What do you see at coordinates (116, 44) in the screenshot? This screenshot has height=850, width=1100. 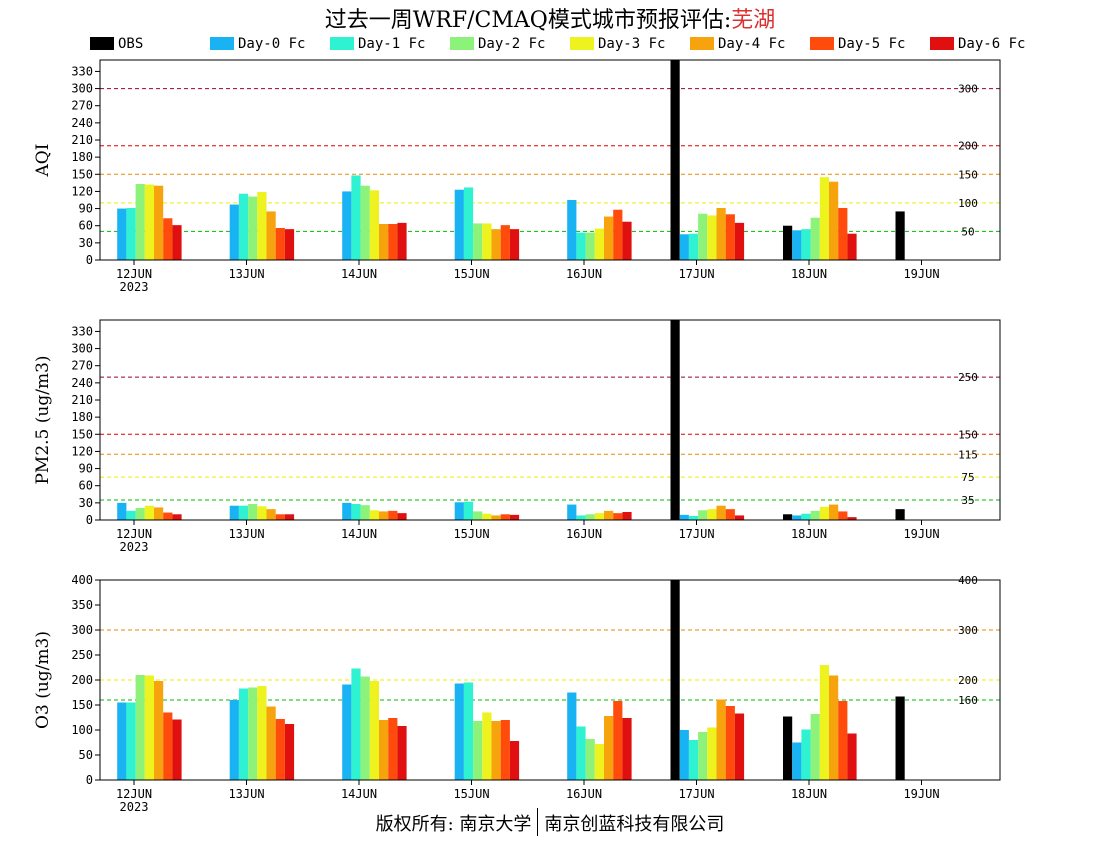 I see `legend-item-obs: OBS` at bounding box center [116, 44].